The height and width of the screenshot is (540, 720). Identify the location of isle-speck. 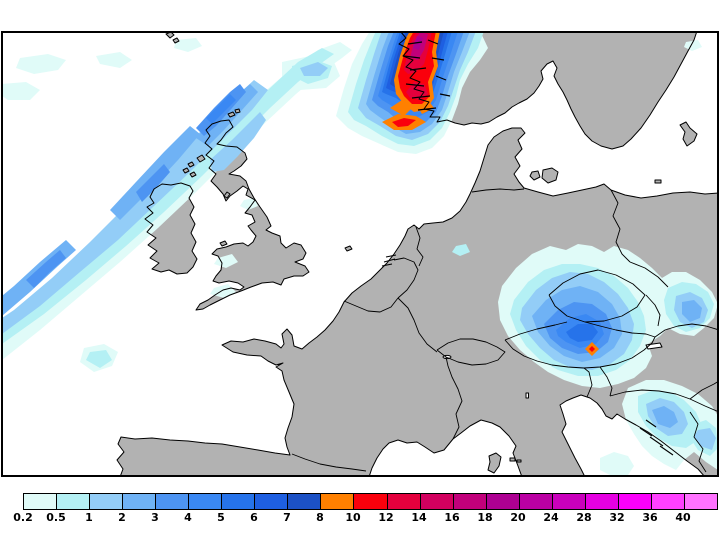
(348, 248).